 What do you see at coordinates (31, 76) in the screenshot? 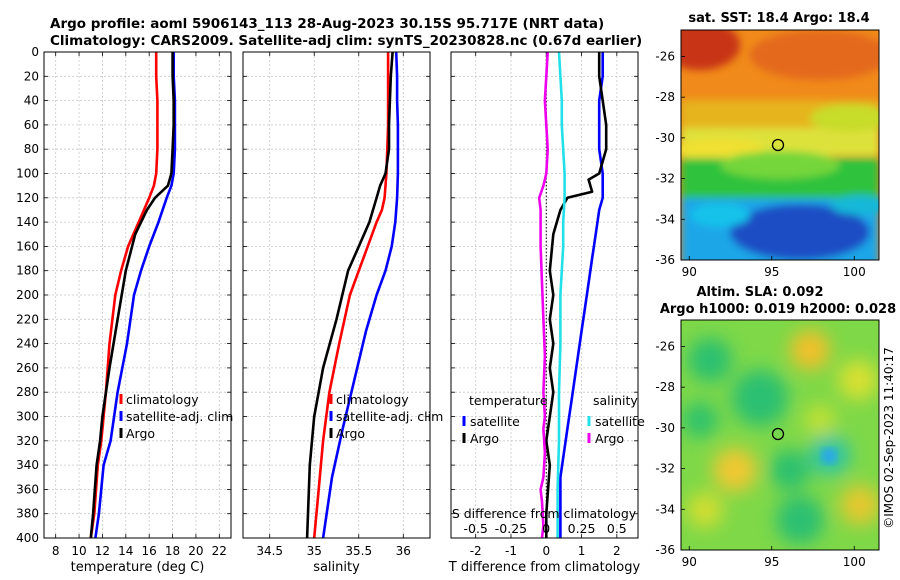
I see `y-tick-label: 20` at bounding box center [31, 76].